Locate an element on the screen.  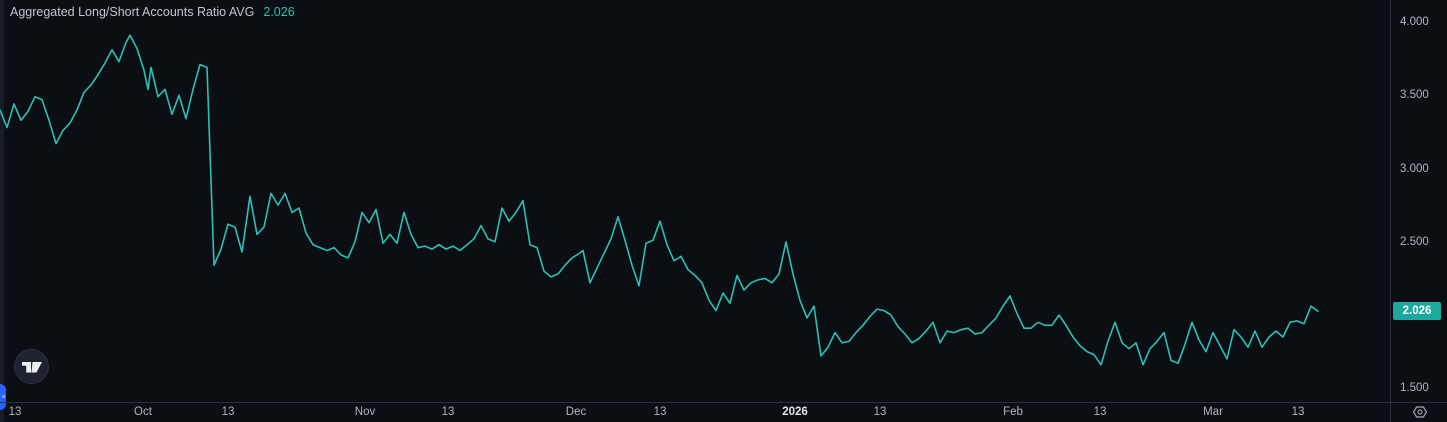
time-axis-label: Oct is located at coordinates (143, 412).